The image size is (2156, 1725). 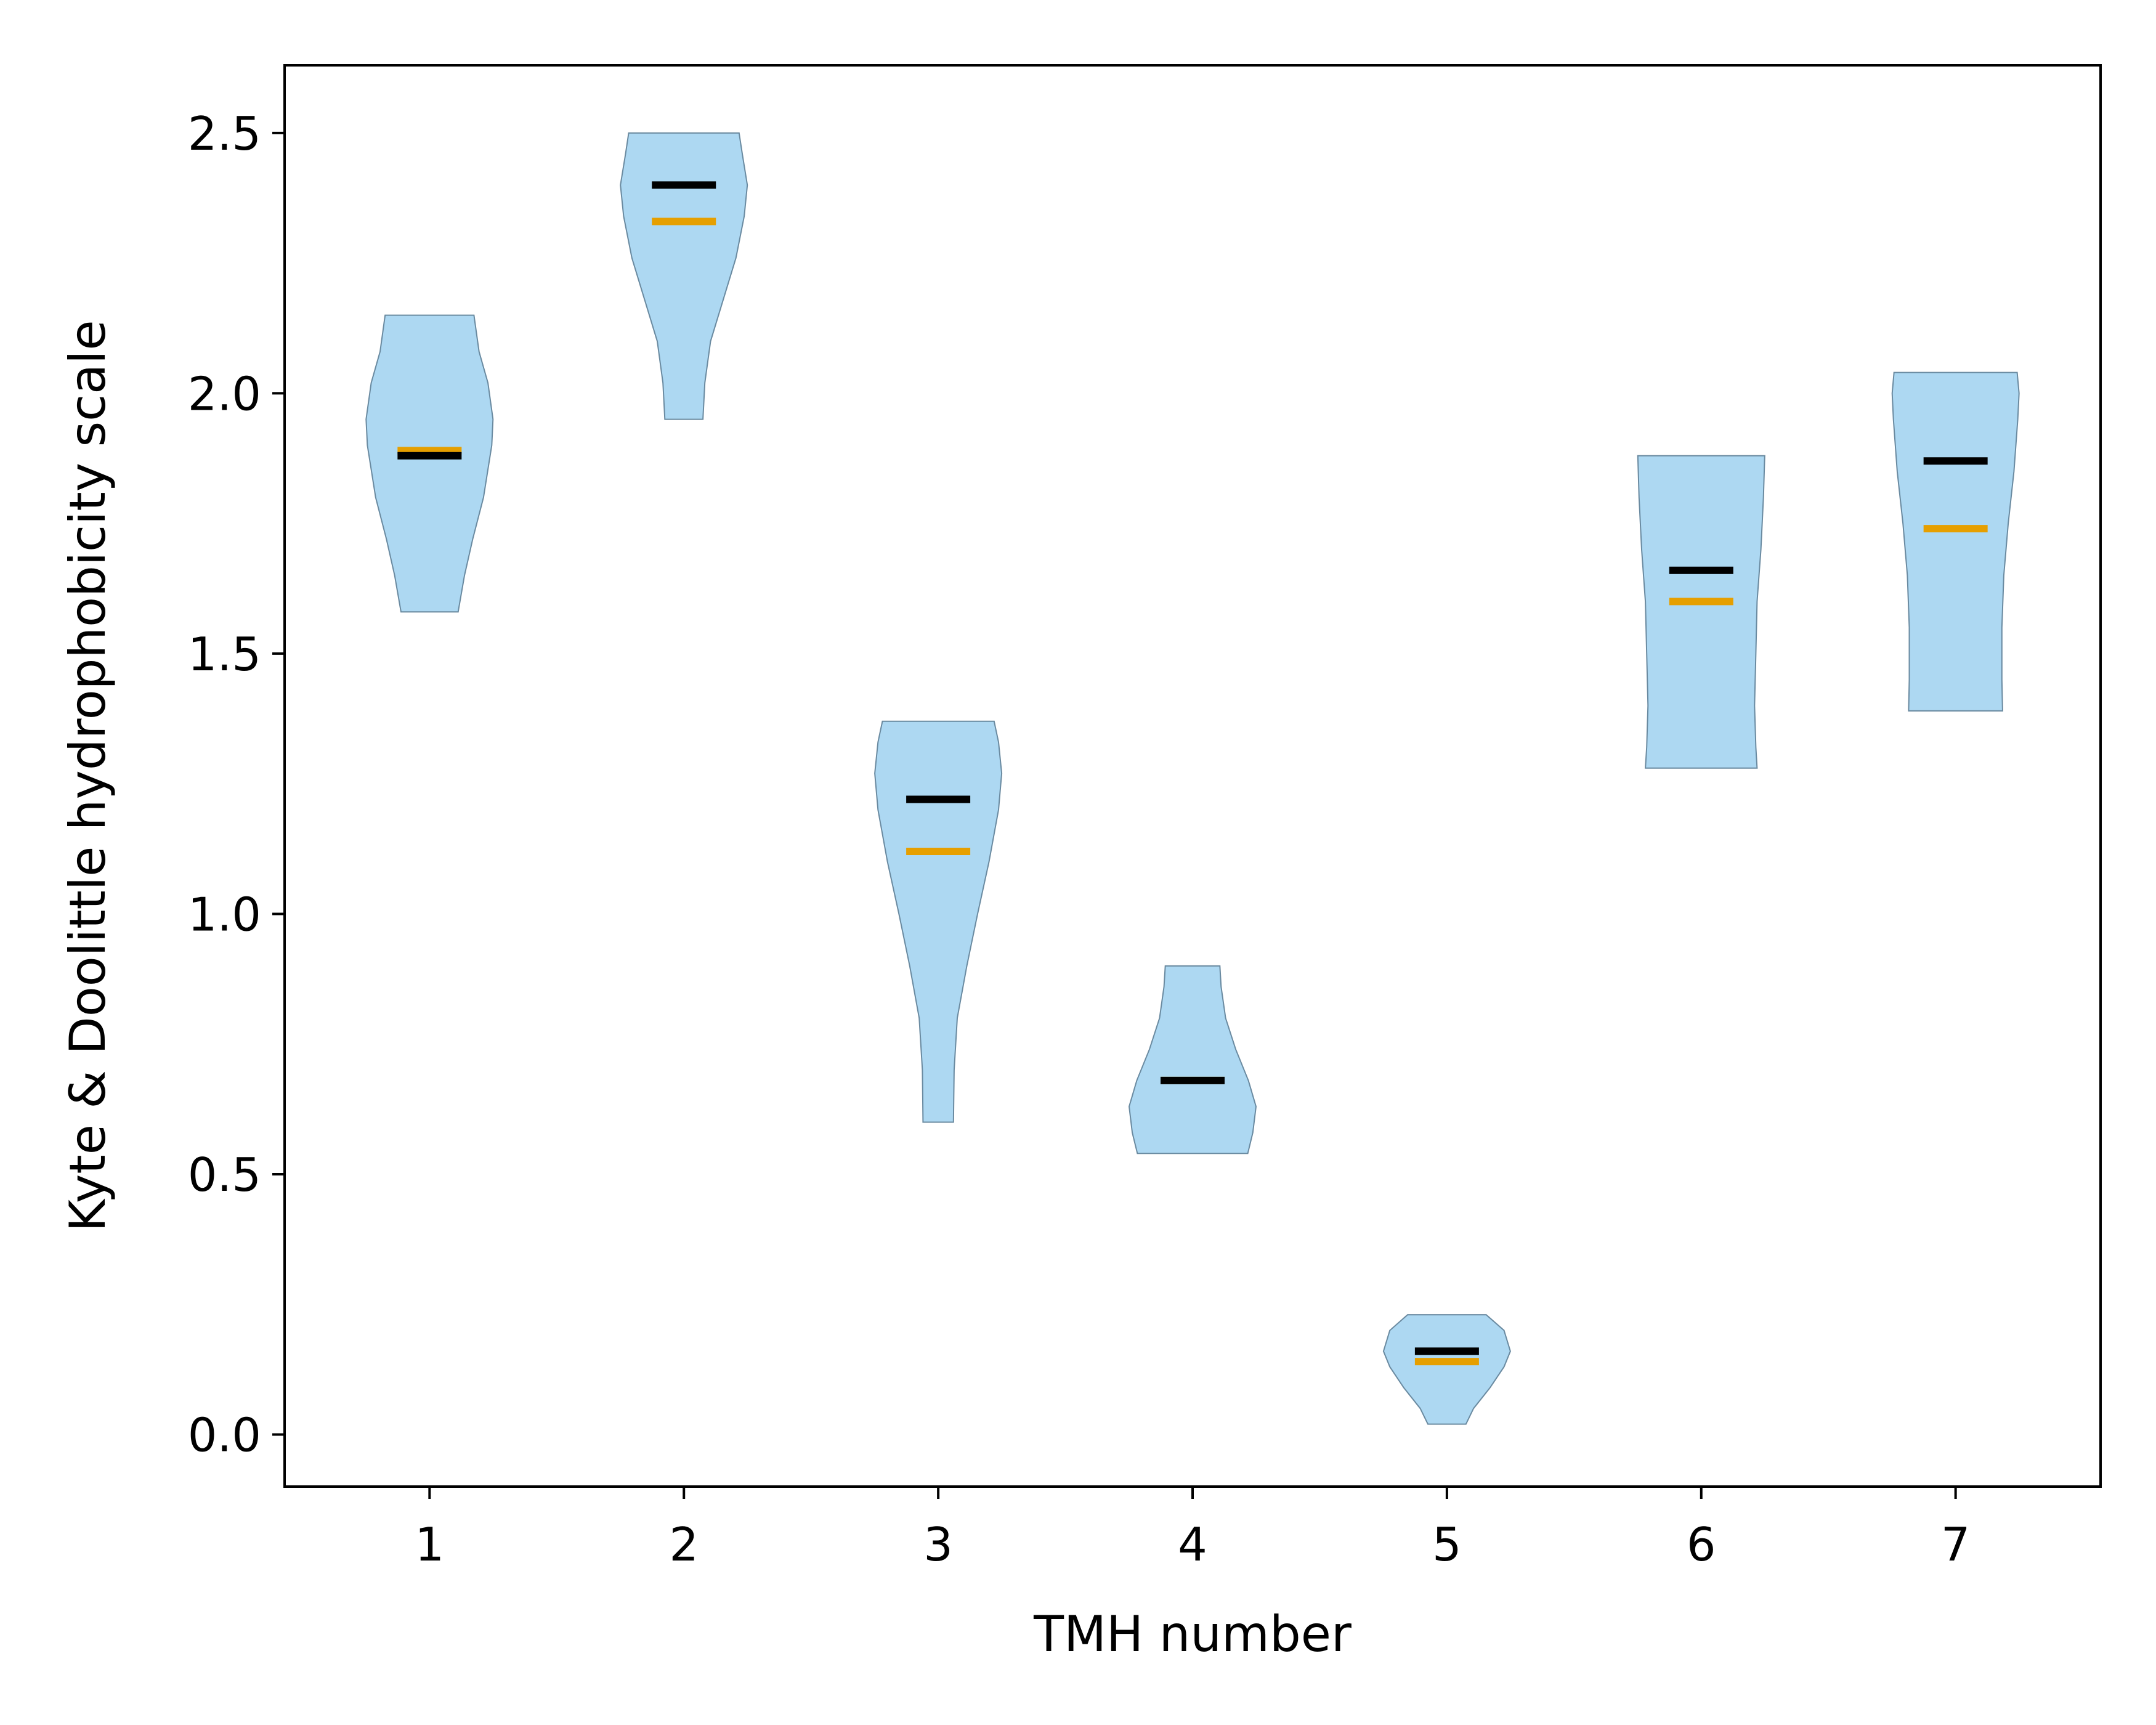 What do you see at coordinates (224, 914) in the screenshot?
I see `y-tick-label: 1.0` at bounding box center [224, 914].